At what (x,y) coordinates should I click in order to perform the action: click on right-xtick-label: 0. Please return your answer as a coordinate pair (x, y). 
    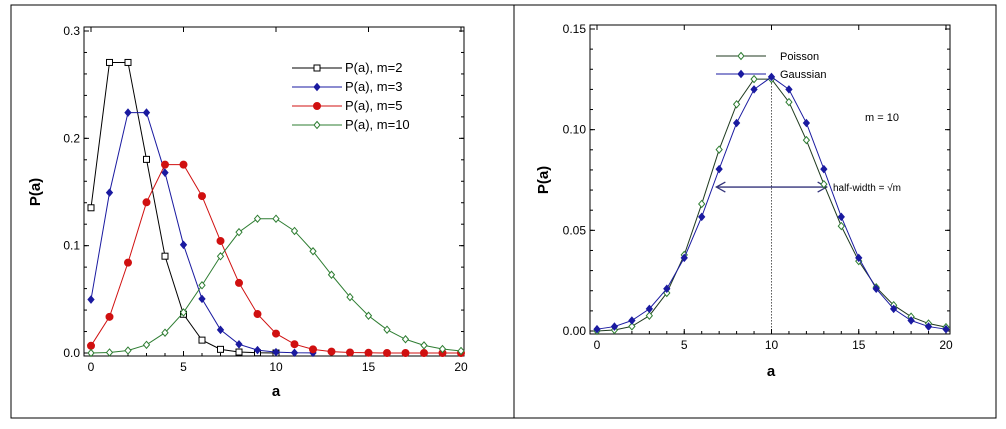
    Looking at the image, I should click on (597, 345).